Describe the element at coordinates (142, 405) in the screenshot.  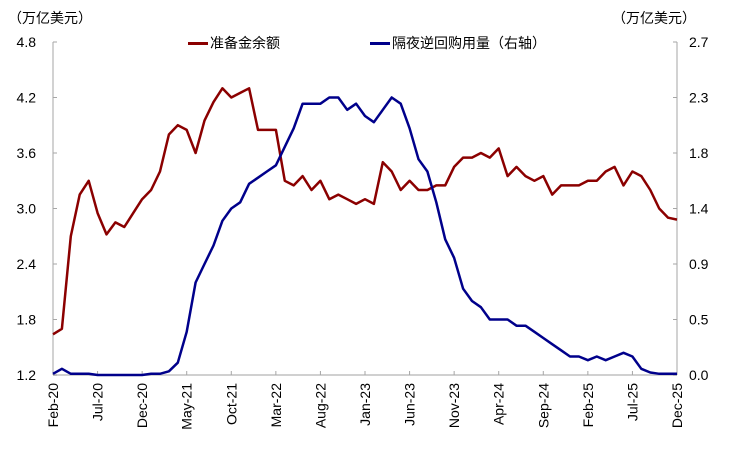
I see `x-axis-tick-label: Dec-20` at that location.